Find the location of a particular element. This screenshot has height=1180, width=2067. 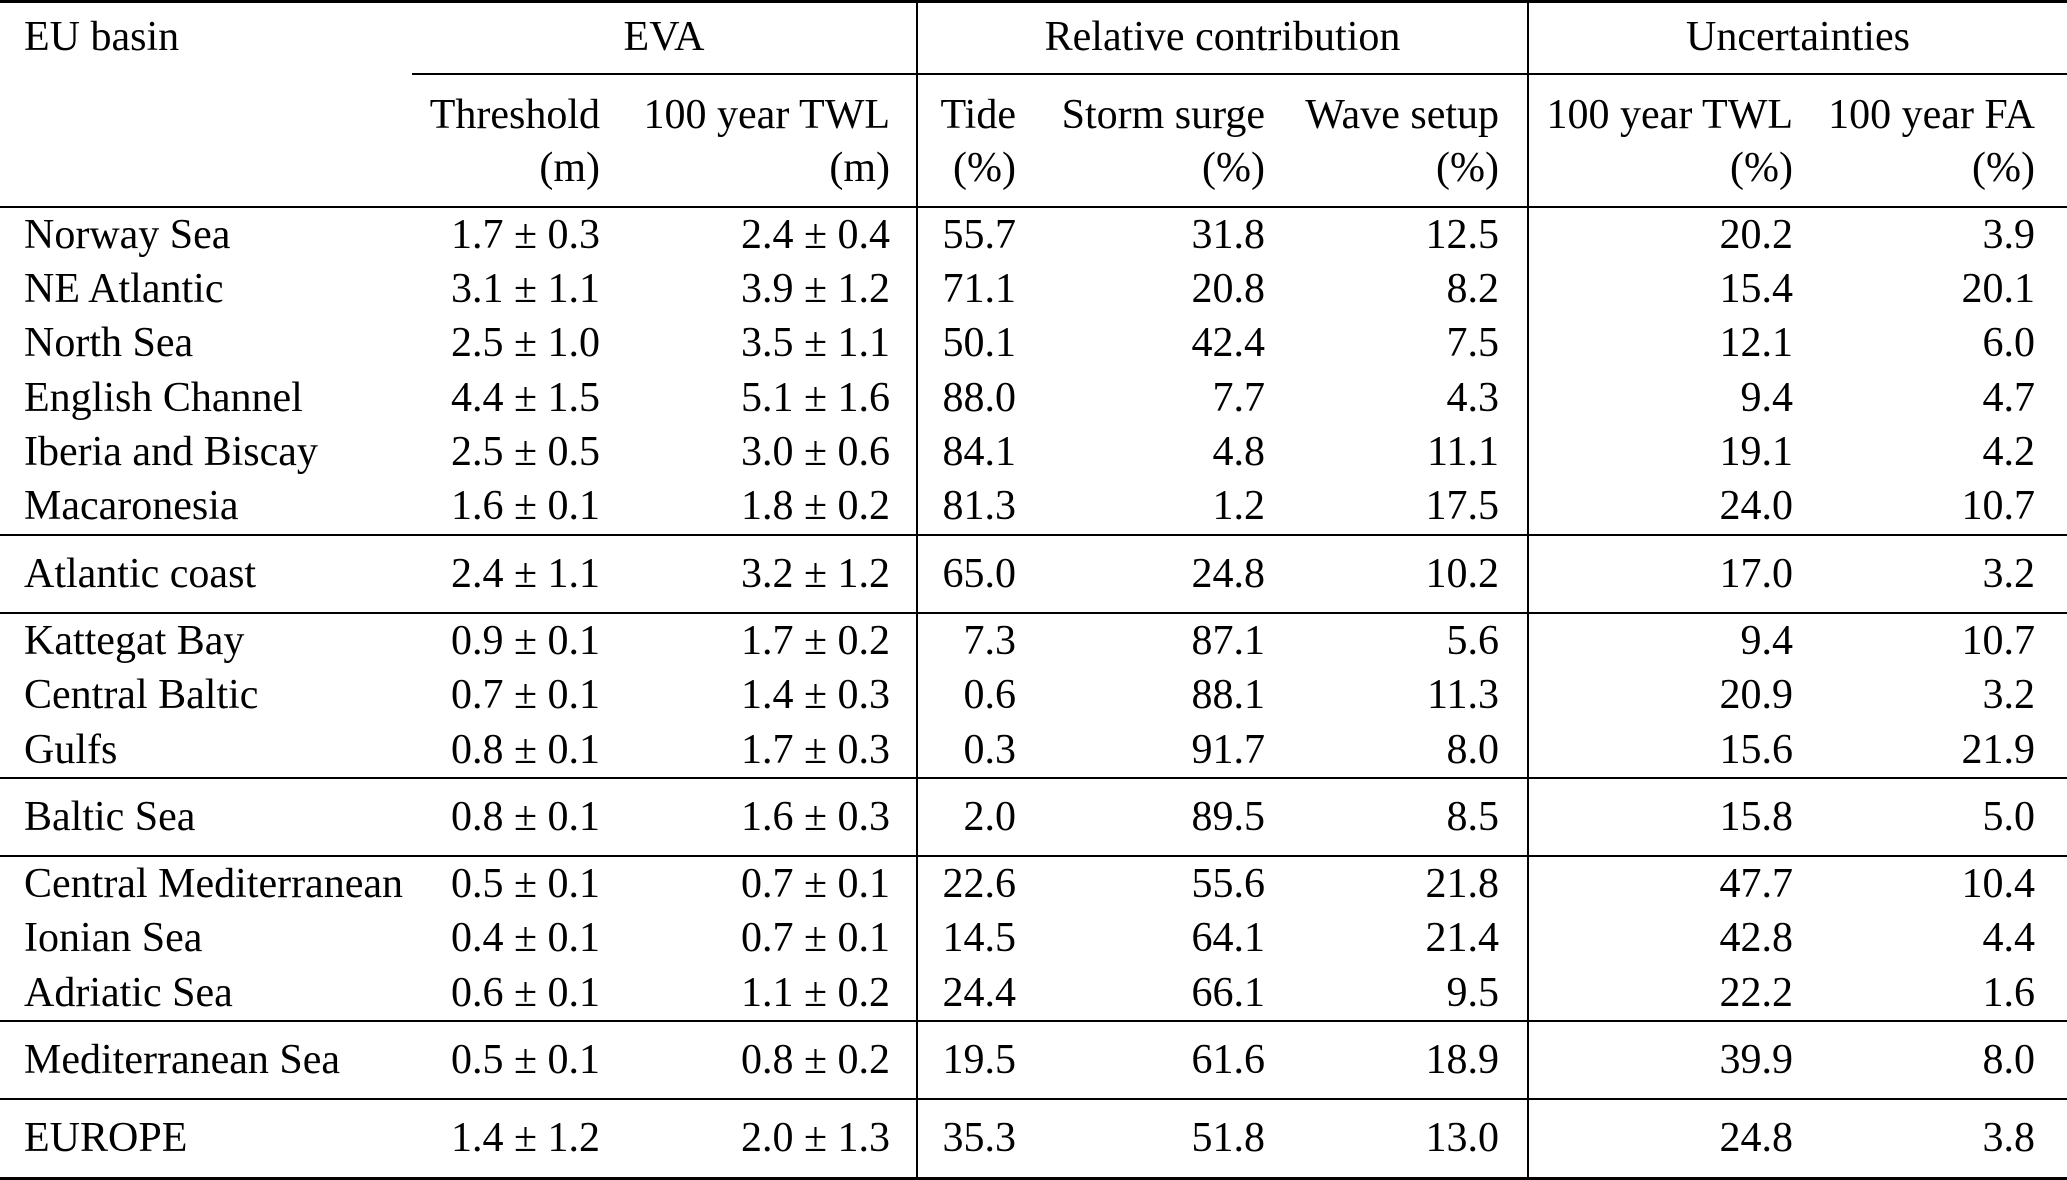

value-cell: 20.2 is located at coordinates (1663, 234).